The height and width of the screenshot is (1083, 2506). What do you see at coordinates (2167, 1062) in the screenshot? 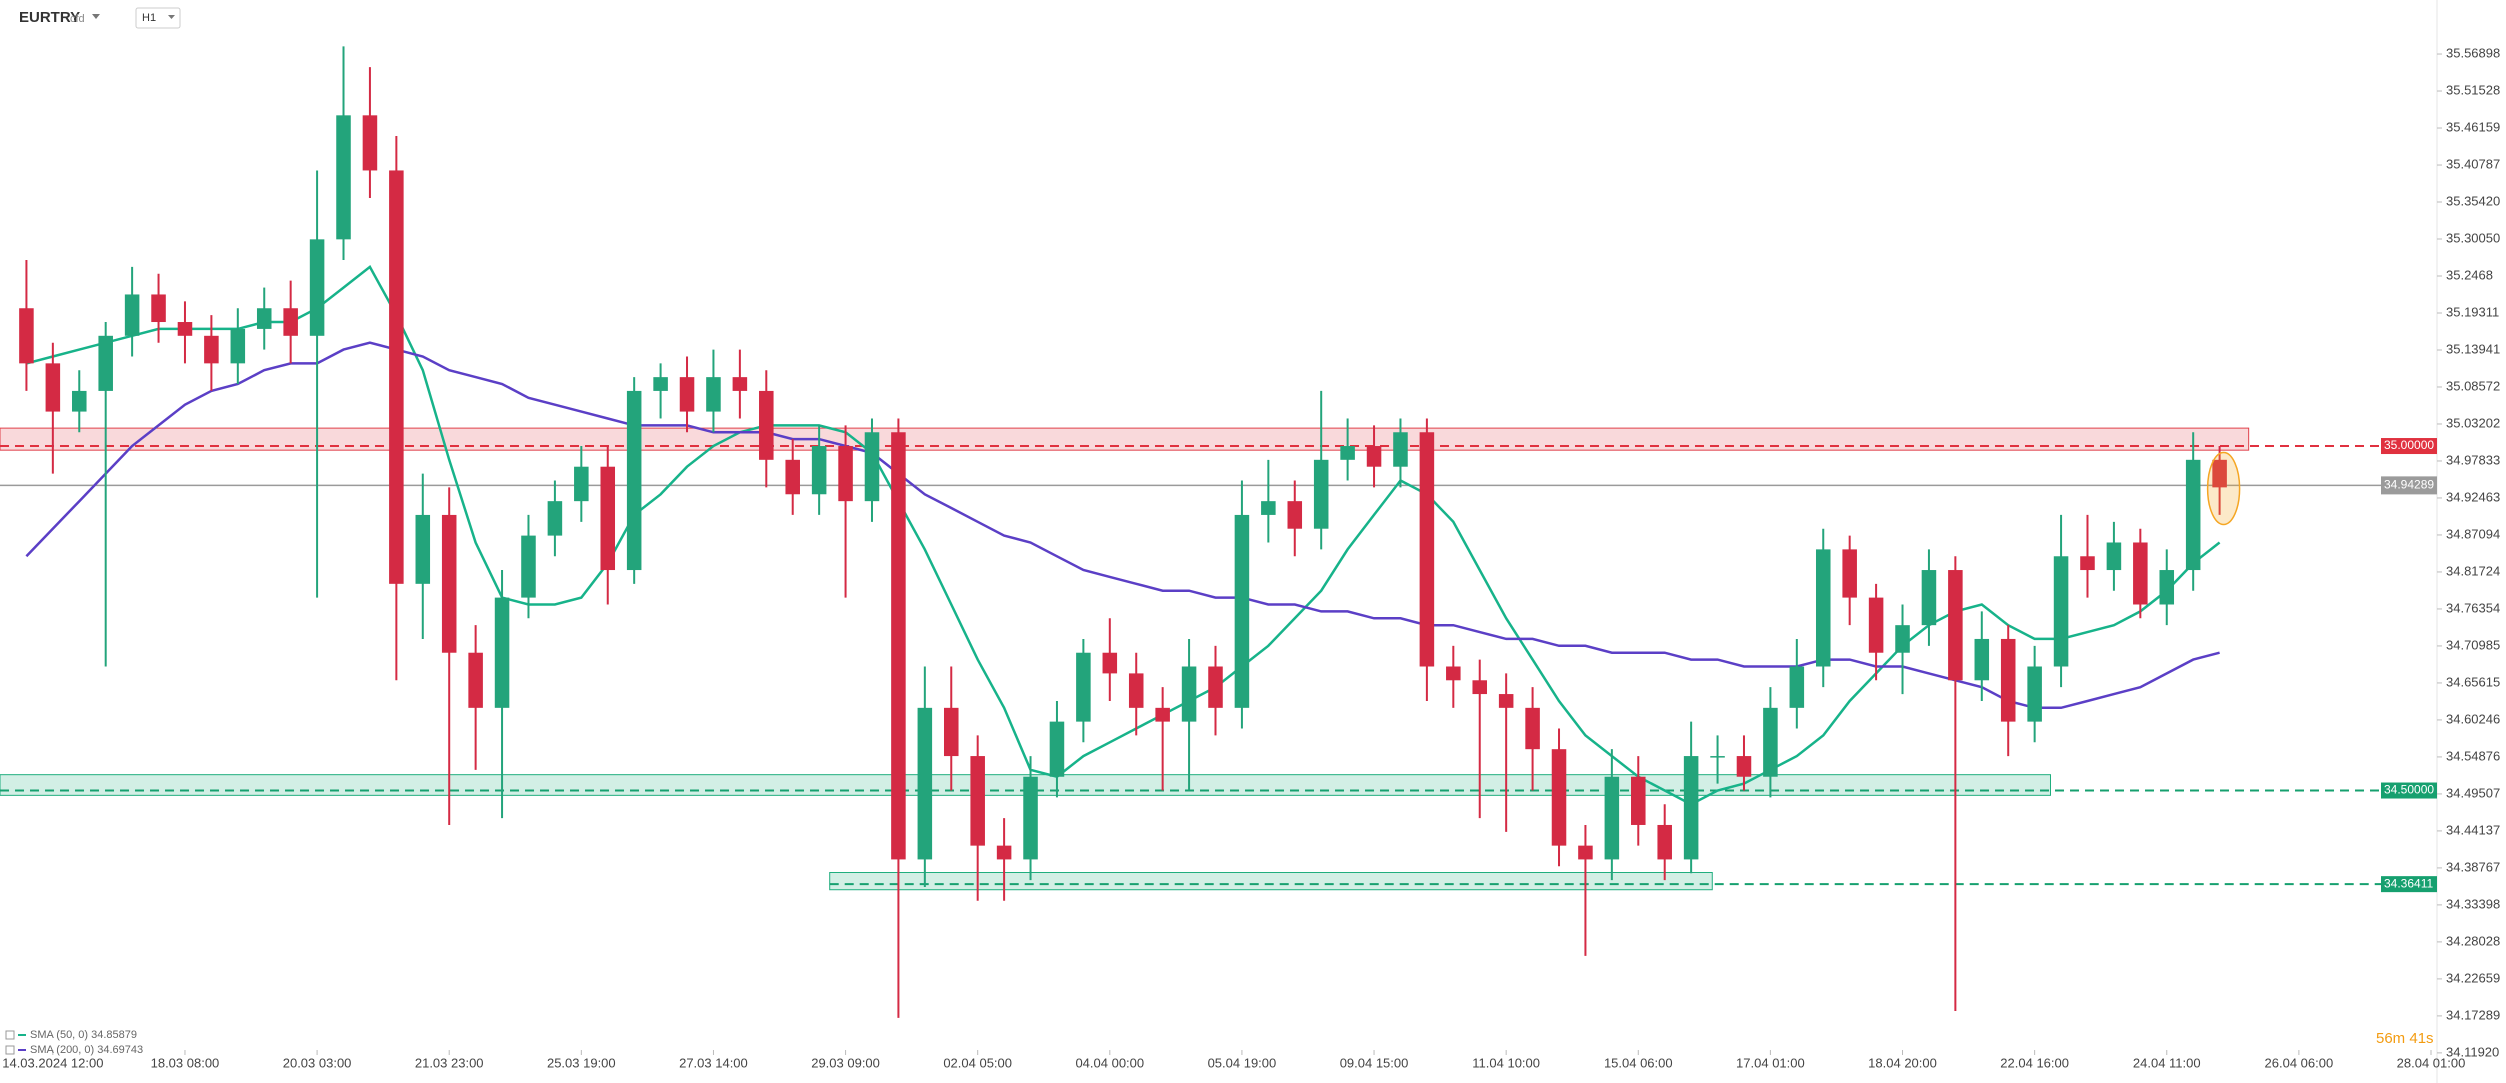
I see `x-tick-label: 24.04 11:00` at bounding box center [2167, 1062].